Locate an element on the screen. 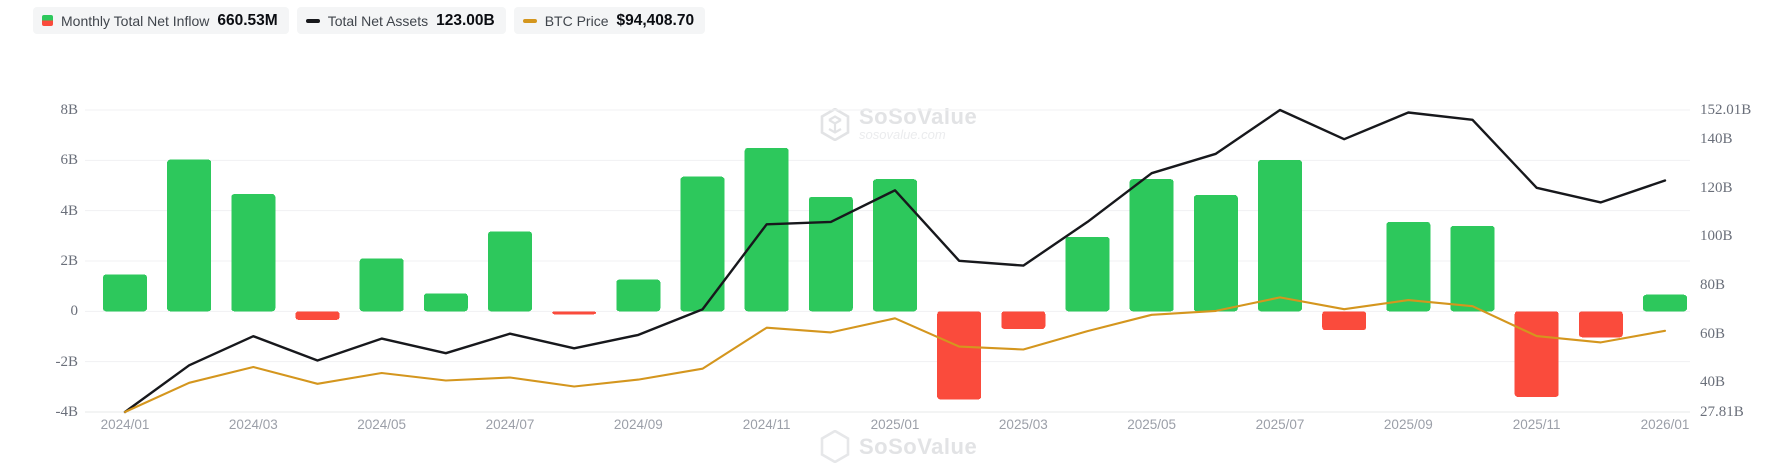 Image resolution: width=1773 pixels, height=463 pixels. bar-2024/01 is located at coordinates (125, 293).